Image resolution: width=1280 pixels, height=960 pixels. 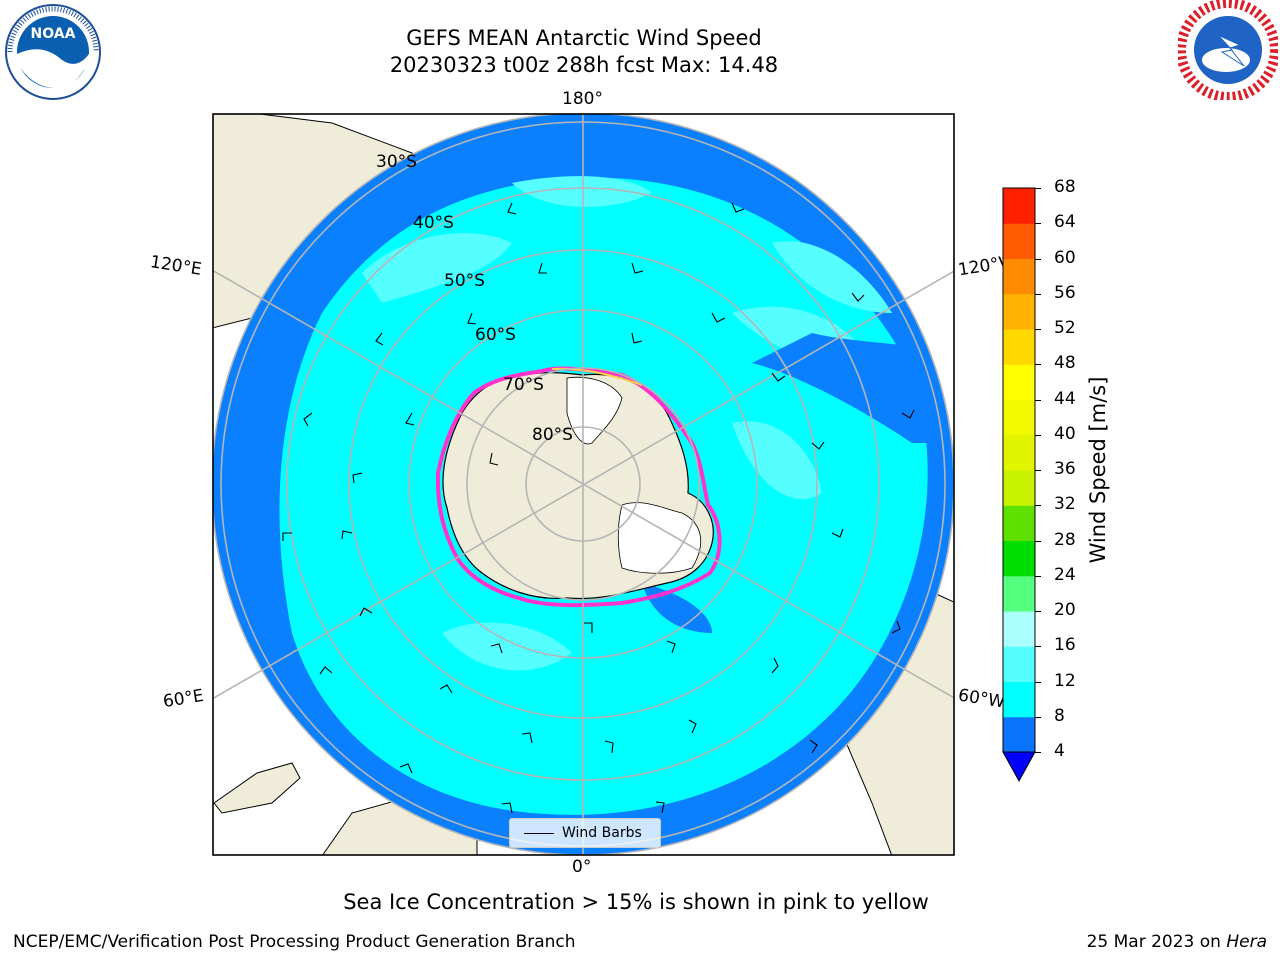 What do you see at coordinates (1065, 328) in the screenshot?
I see `colorbar-tick-label: 52` at bounding box center [1065, 328].